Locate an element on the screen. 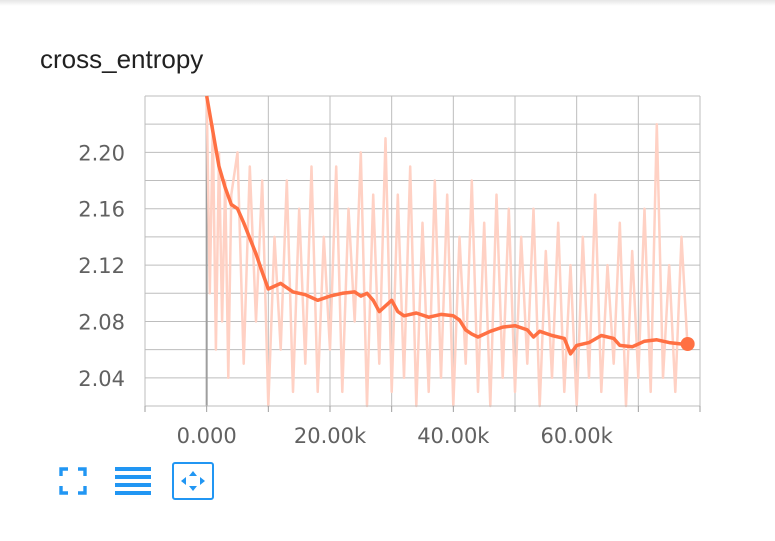  x-tick-label: 40.00k is located at coordinates (453, 436).